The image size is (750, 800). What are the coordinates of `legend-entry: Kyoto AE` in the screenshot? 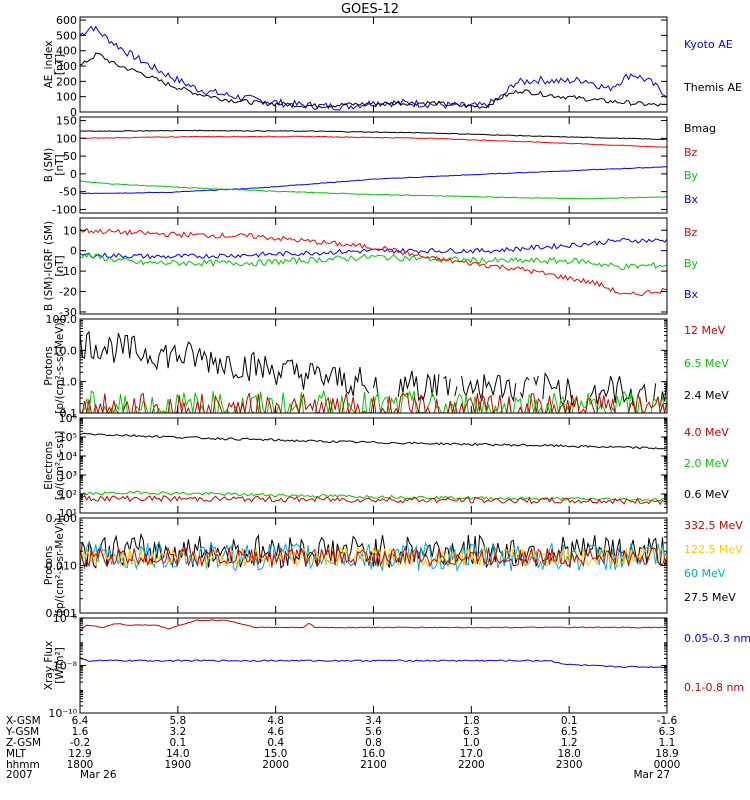 It's located at (708, 44).